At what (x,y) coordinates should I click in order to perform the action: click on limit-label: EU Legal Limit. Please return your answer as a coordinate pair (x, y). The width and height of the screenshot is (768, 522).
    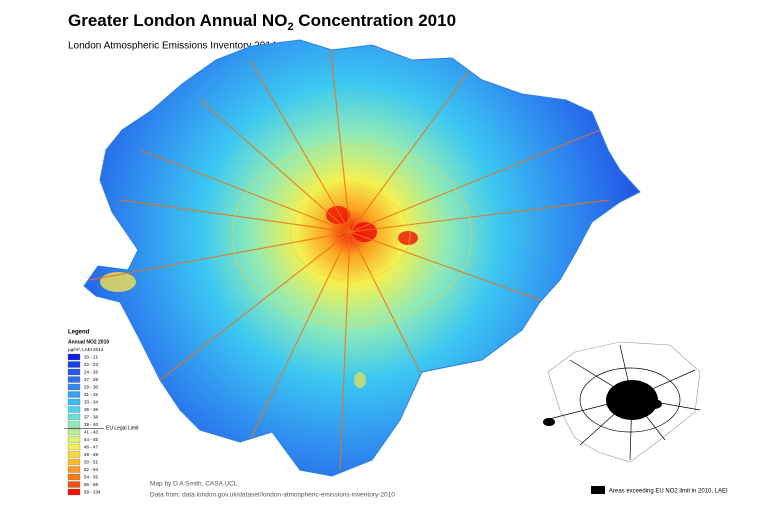
    Looking at the image, I should click on (122, 429).